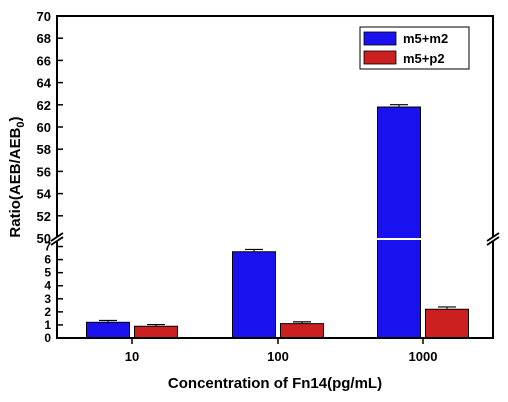 This screenshot has height=402, width=508. What do you see at coordinates (44, 149) in the screenshot?
I see `y-tick-label: 58` at bounding box center [44, 149].